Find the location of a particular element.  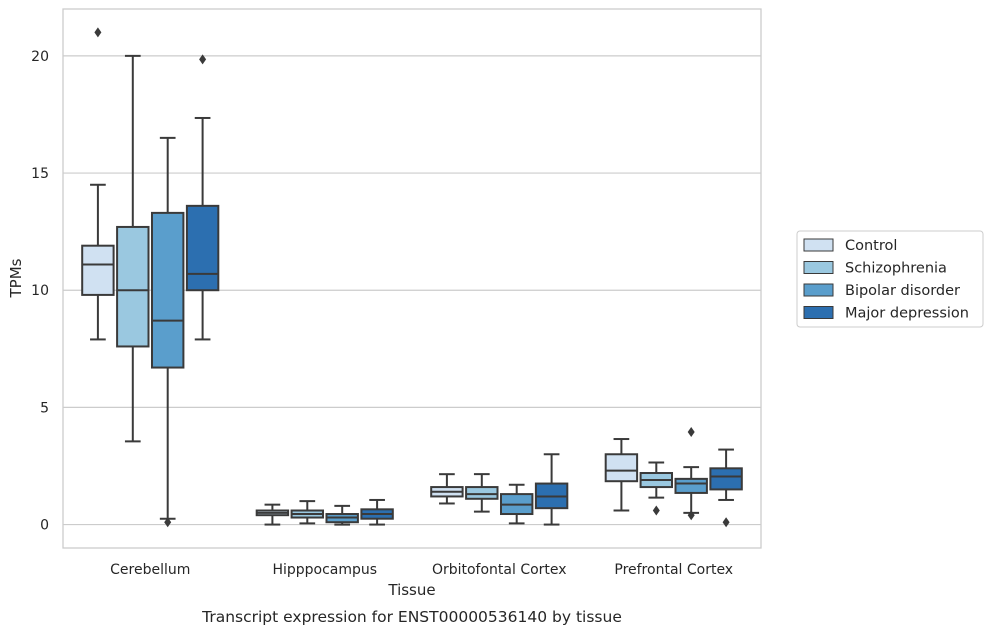

legend-item-control: Control is located at coordinates (850, 246).